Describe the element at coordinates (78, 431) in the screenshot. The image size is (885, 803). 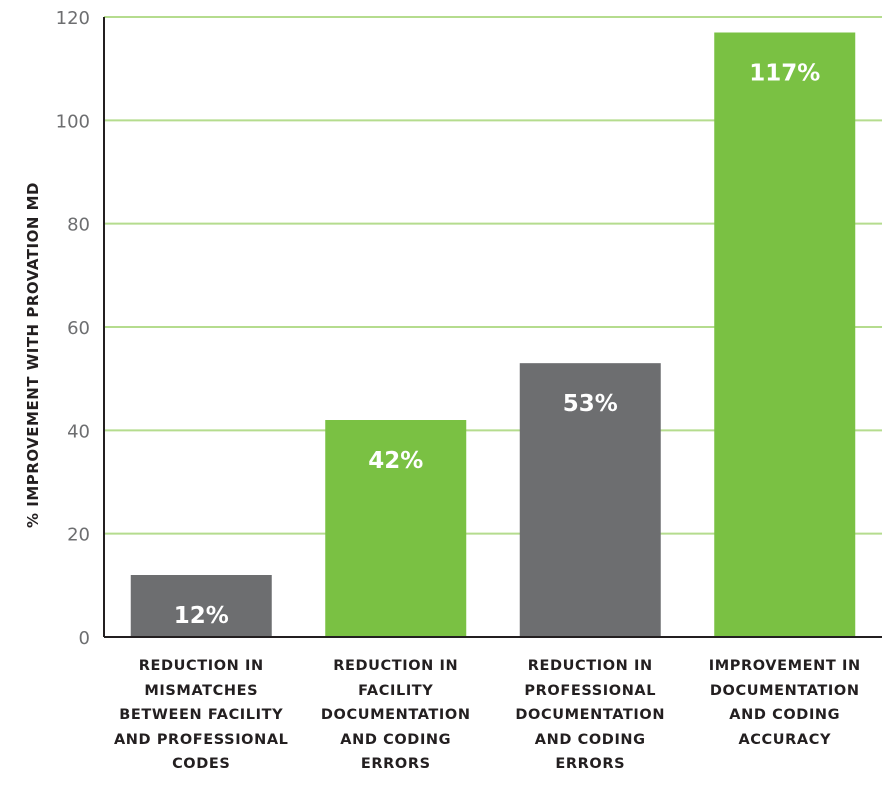
I see `y-tick-label: 40` at that location.